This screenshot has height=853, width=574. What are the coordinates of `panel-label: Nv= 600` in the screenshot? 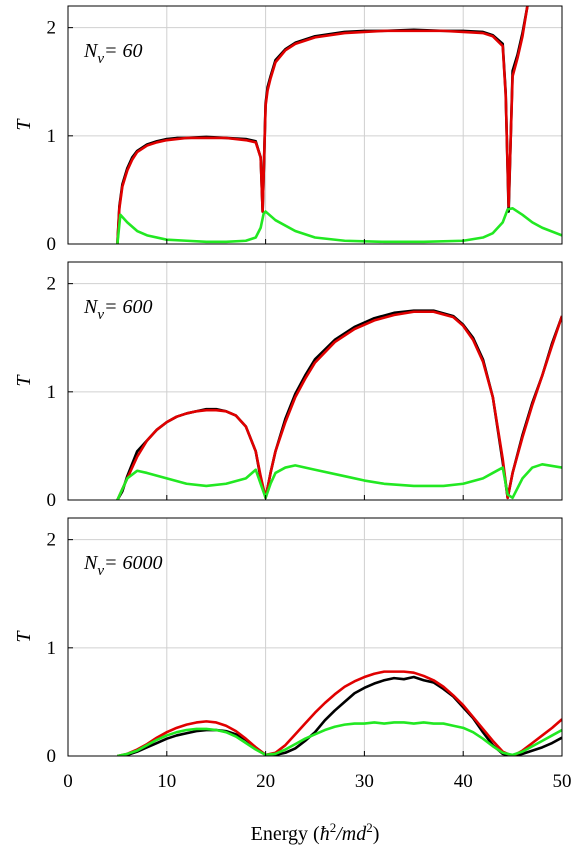 It's located at (118, 309).